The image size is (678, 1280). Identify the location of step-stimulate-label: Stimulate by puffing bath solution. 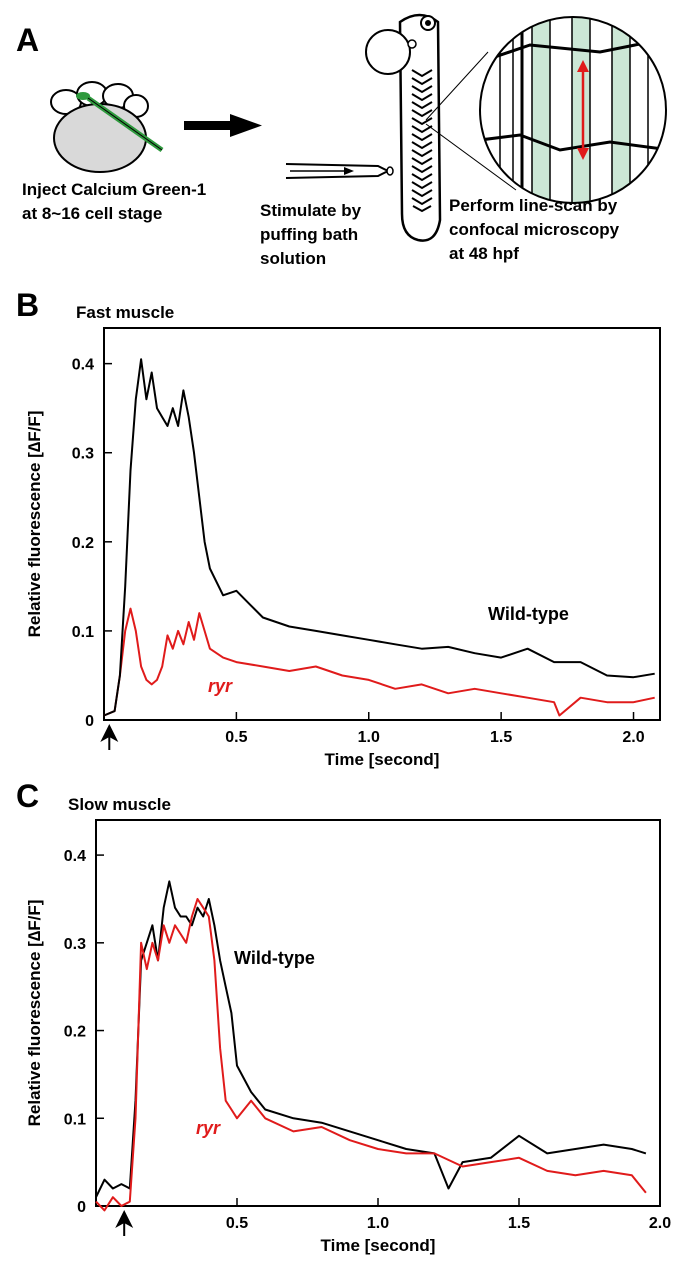
(310, 235).